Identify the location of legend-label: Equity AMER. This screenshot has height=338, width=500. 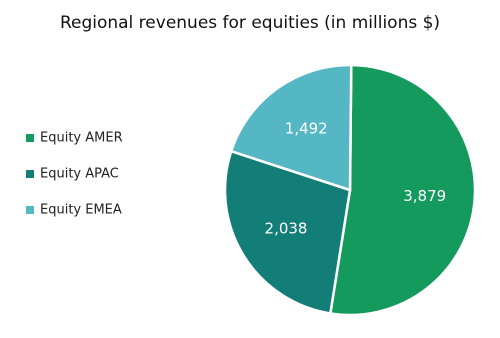
(81, 138).